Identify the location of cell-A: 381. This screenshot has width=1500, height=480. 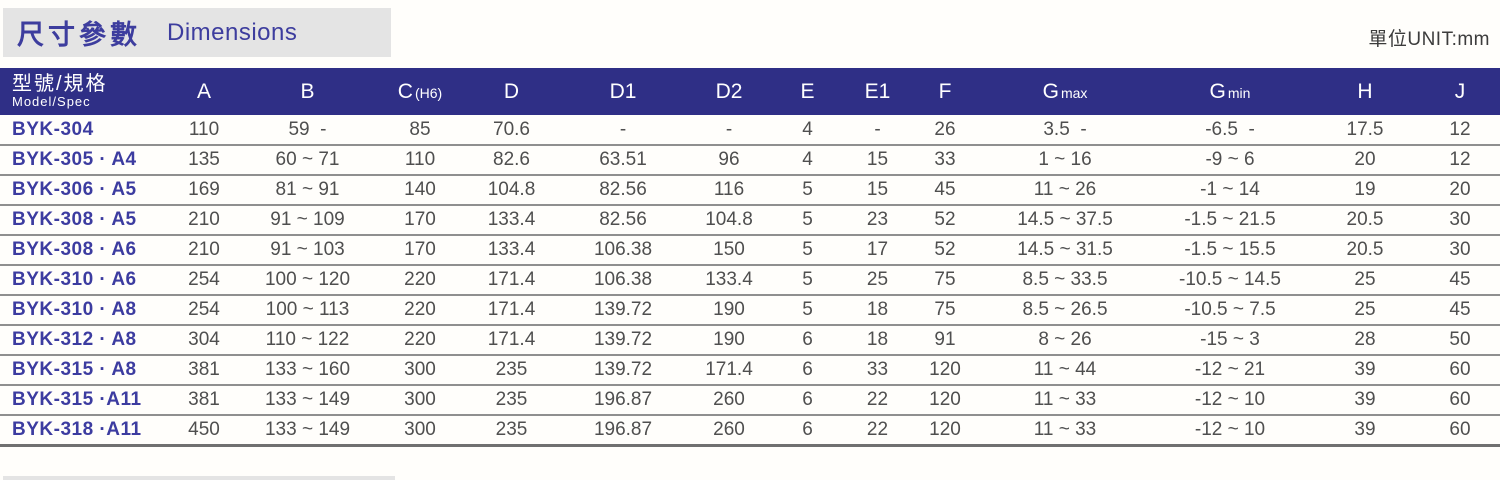
(204, 370).